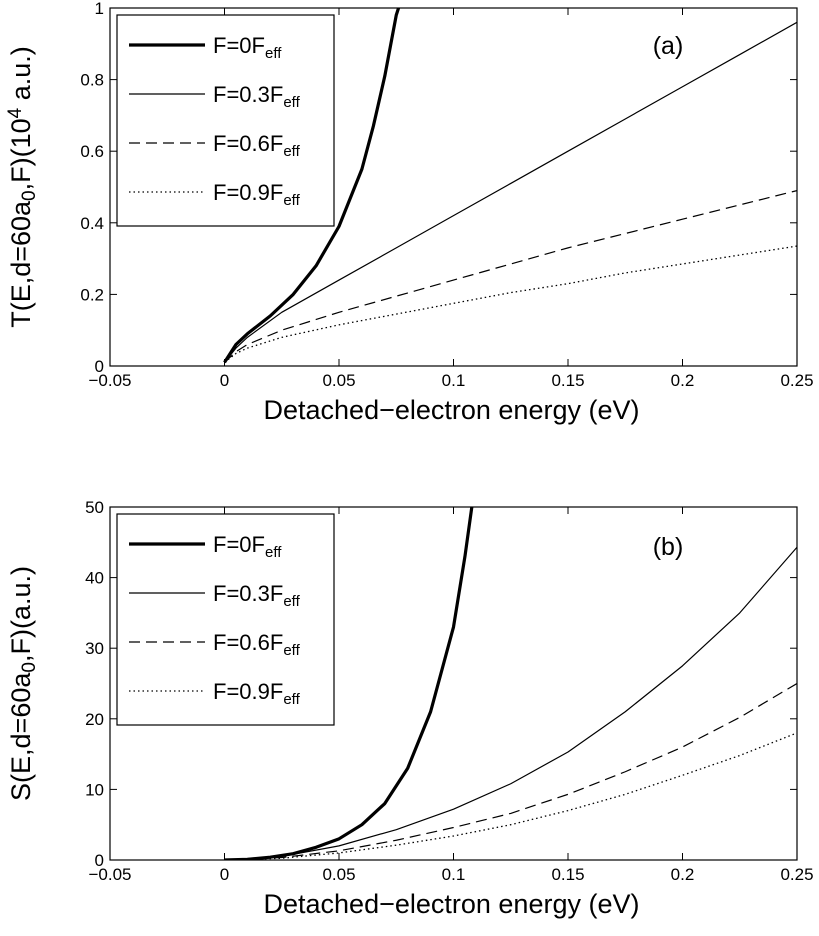 Image resolution: width=819 pixels, height=936 pixels. What do you see at coordinates (94, 789) in the screenshot?
I see `y-tick-label: 10` at bounding box center [94, 789].